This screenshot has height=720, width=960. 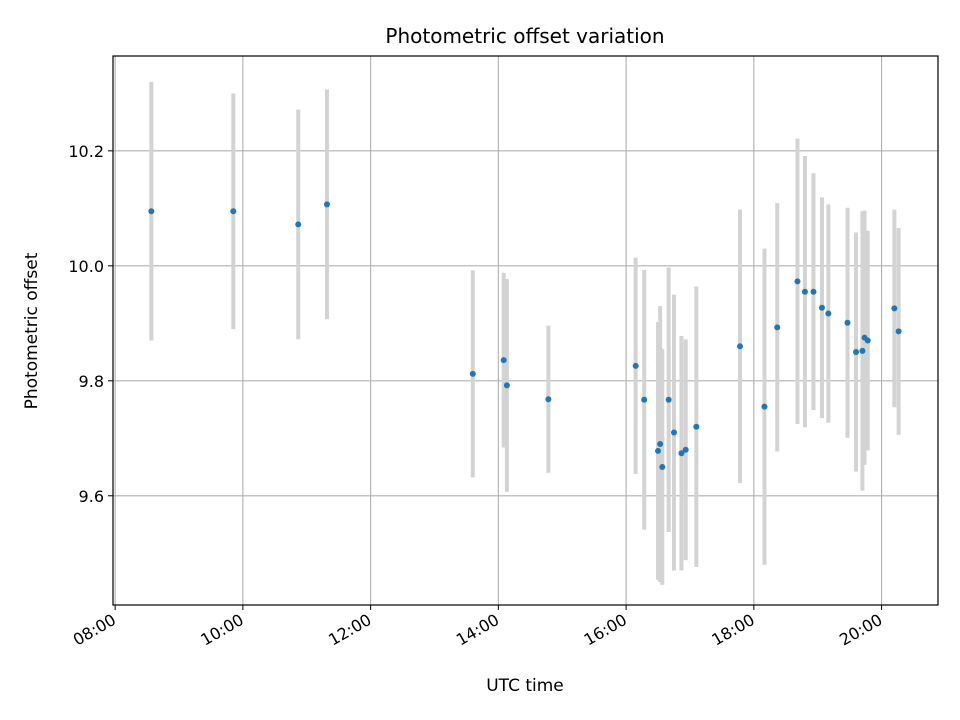 What do you see at coordinates (32, 330) in the screenshot?
I see `y-axis-label: Photometric offset` at bounding box center [32, 330].